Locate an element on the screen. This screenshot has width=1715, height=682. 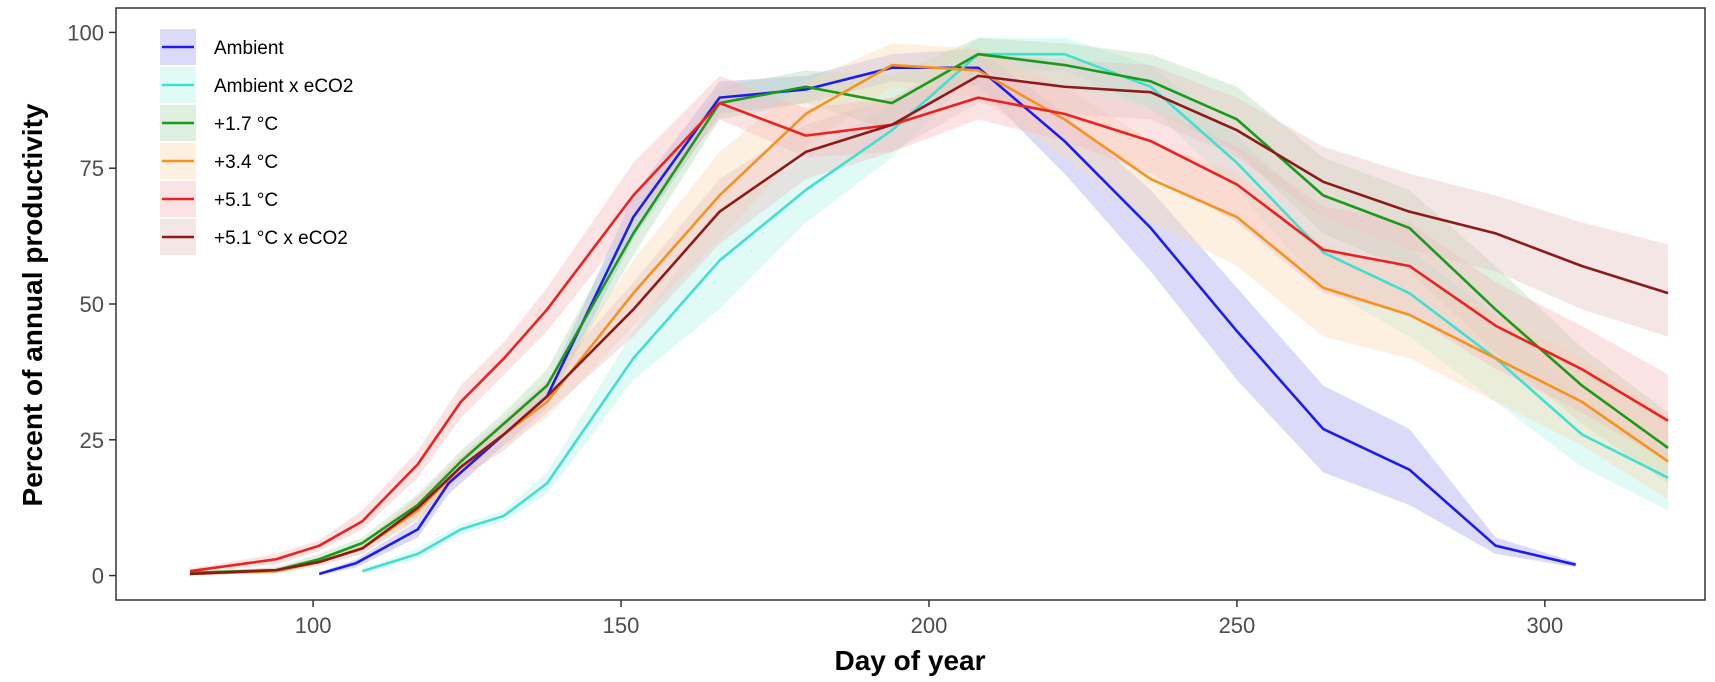
y-tick-label: 75 is located at coordinates (92, 168).